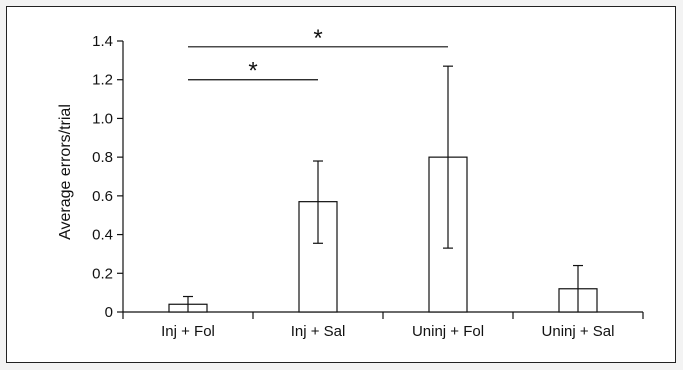  What do you see at coordinates (448, 331) in the screenshot?
I see `x-tick-label: Uninj + Fol` at bounding box center [448, 331].